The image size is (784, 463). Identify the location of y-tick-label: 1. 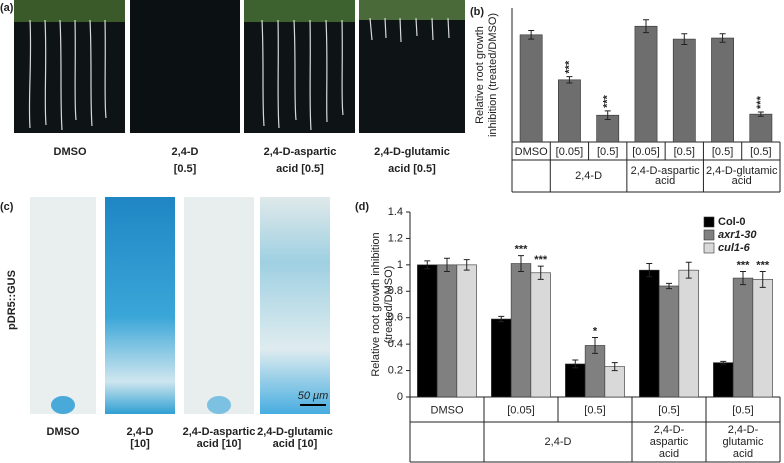
(400, 265).